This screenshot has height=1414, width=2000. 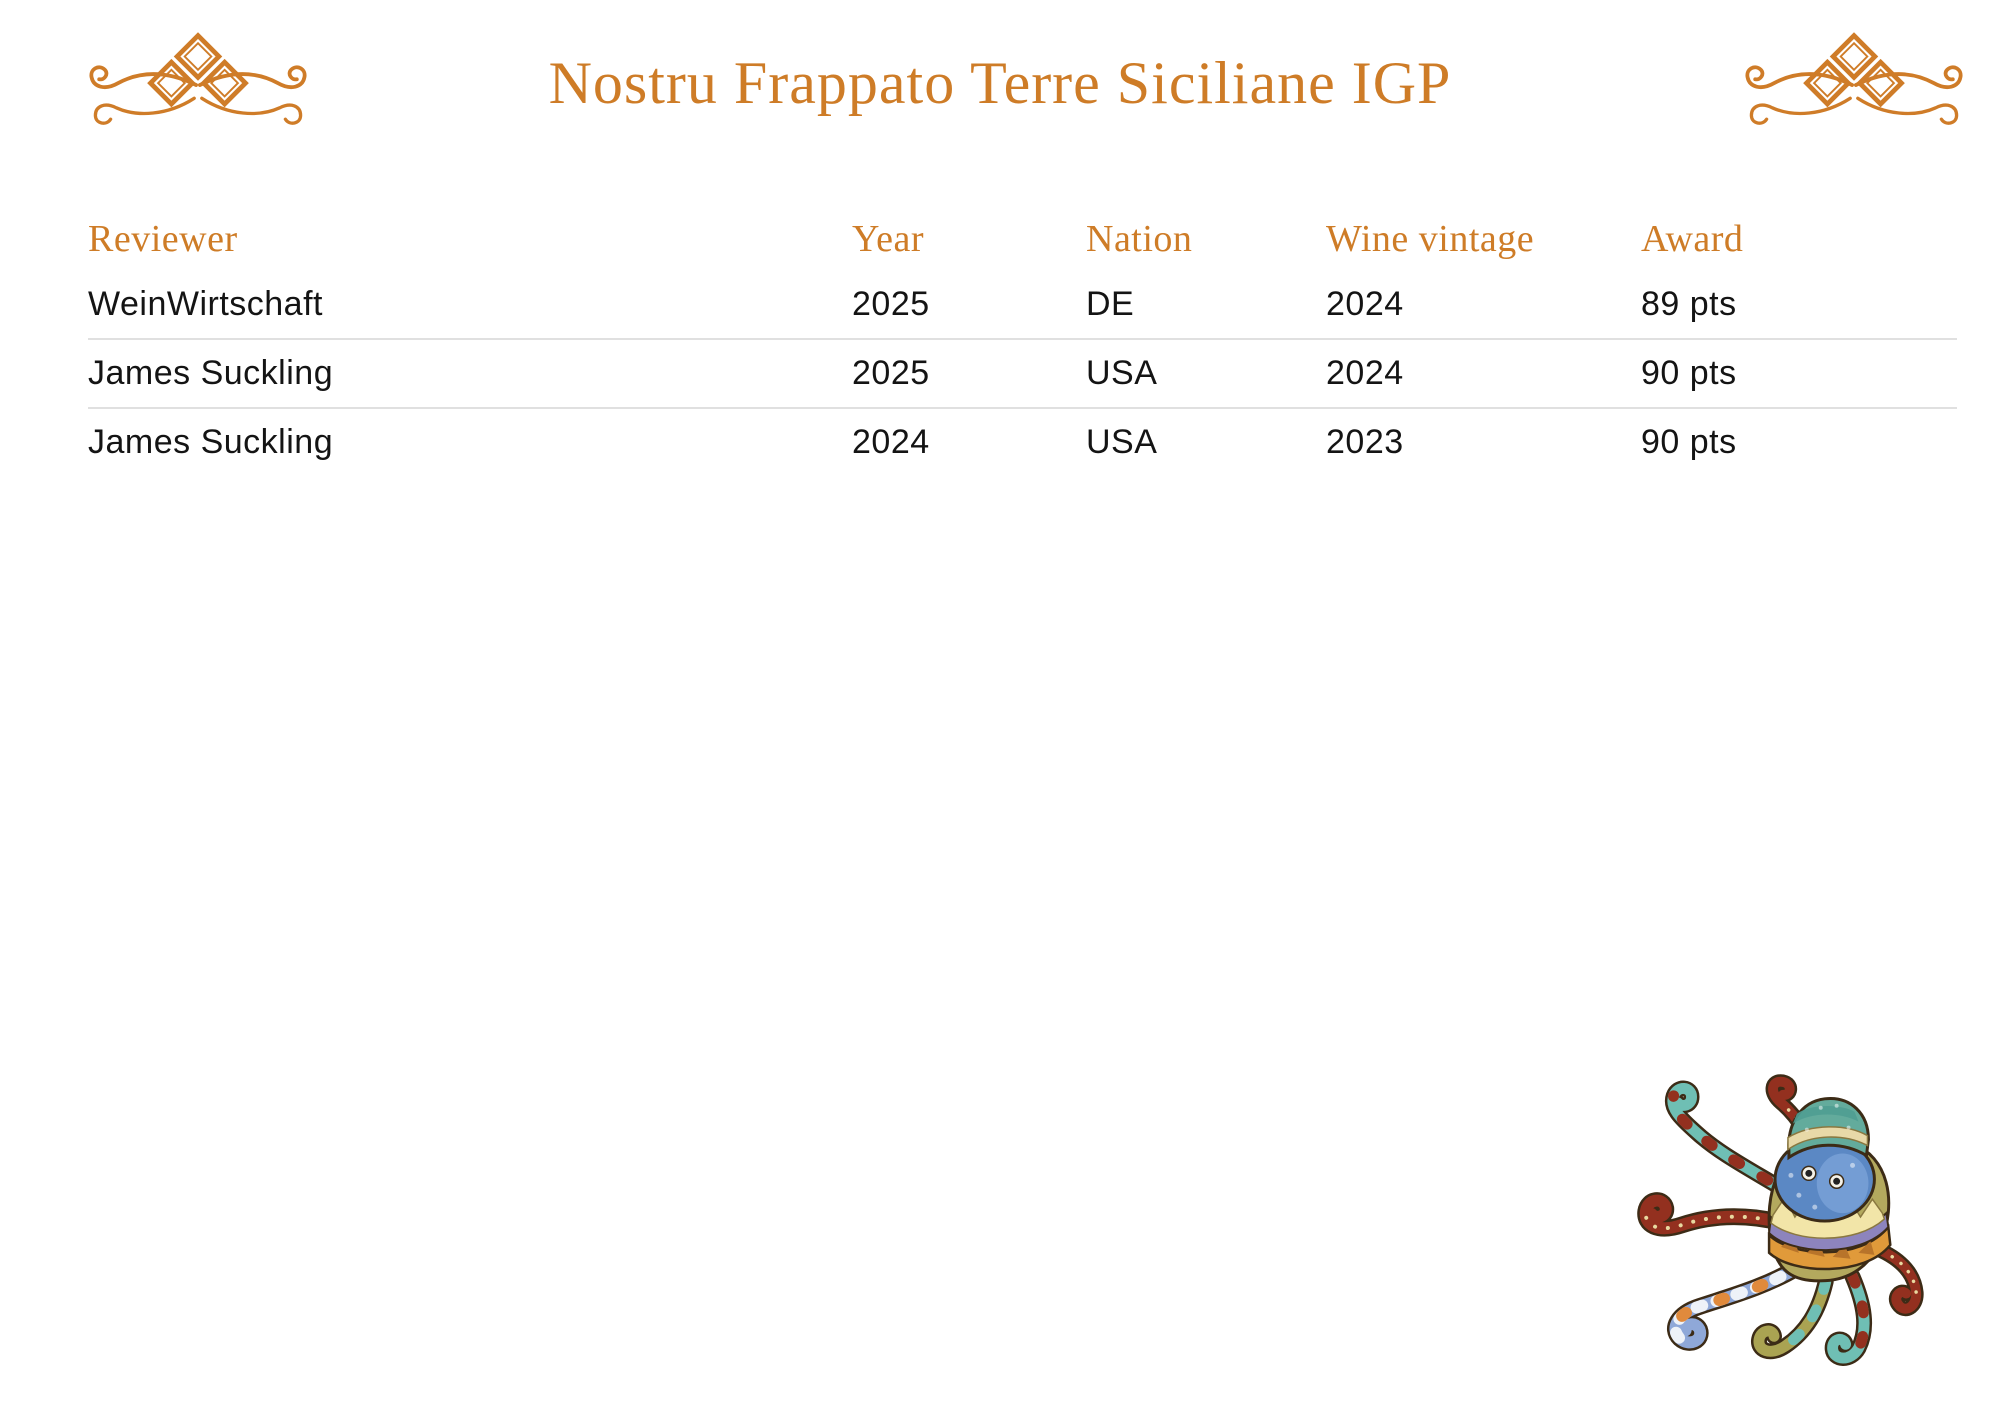 I want to click on cell-year: 2024, so click(x=891, y=442).